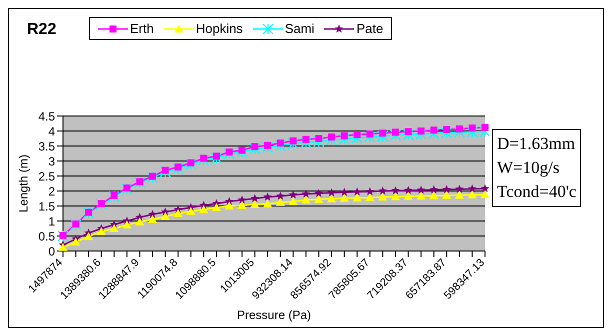  Describe the element at coordinates (47, 146) in the screenshot. I see `y-tick-label: 3.5` at that location.